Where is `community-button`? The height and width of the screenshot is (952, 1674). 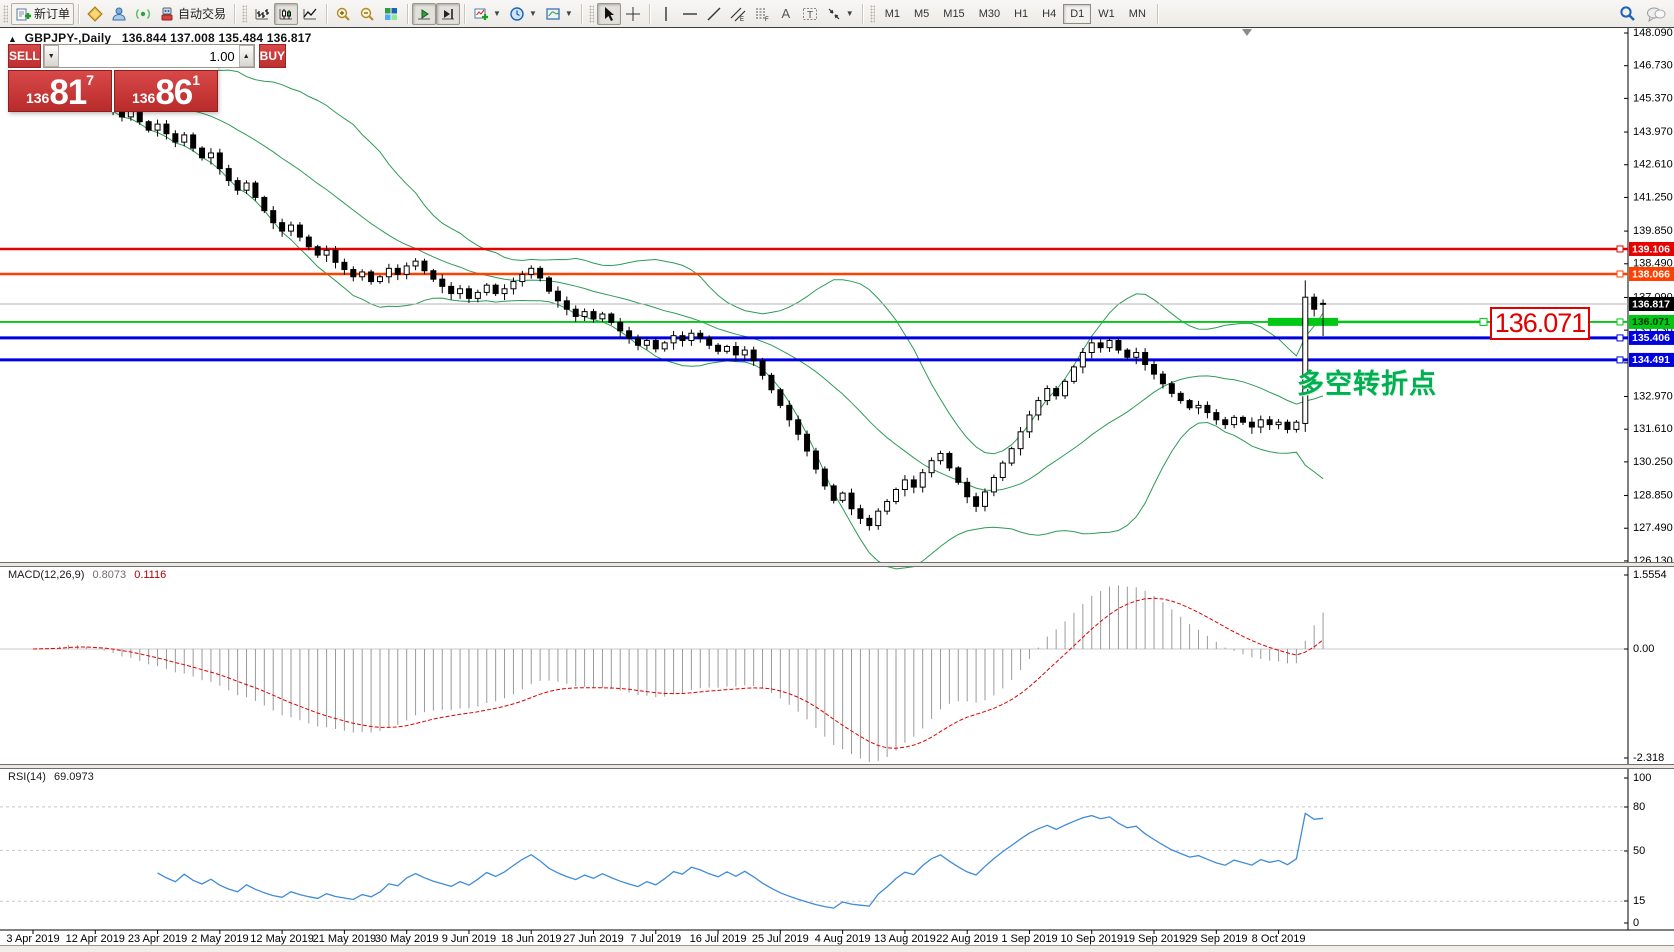 community-button is located at coordinates (119, 14).